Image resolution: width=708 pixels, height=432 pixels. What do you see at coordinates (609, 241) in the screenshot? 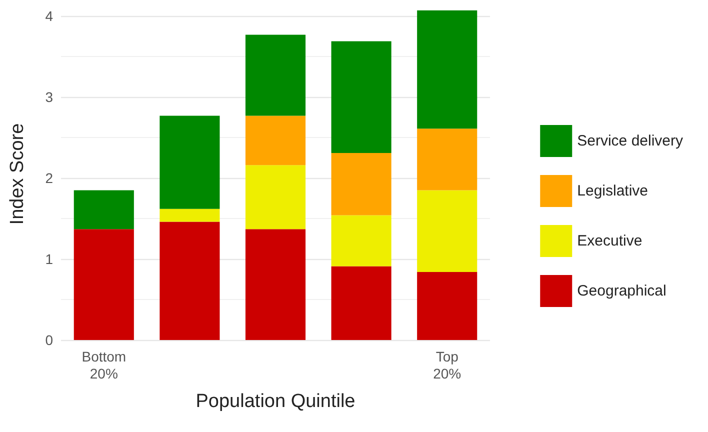
I see `legend-label: Executive` at bounding box center [609, 241].